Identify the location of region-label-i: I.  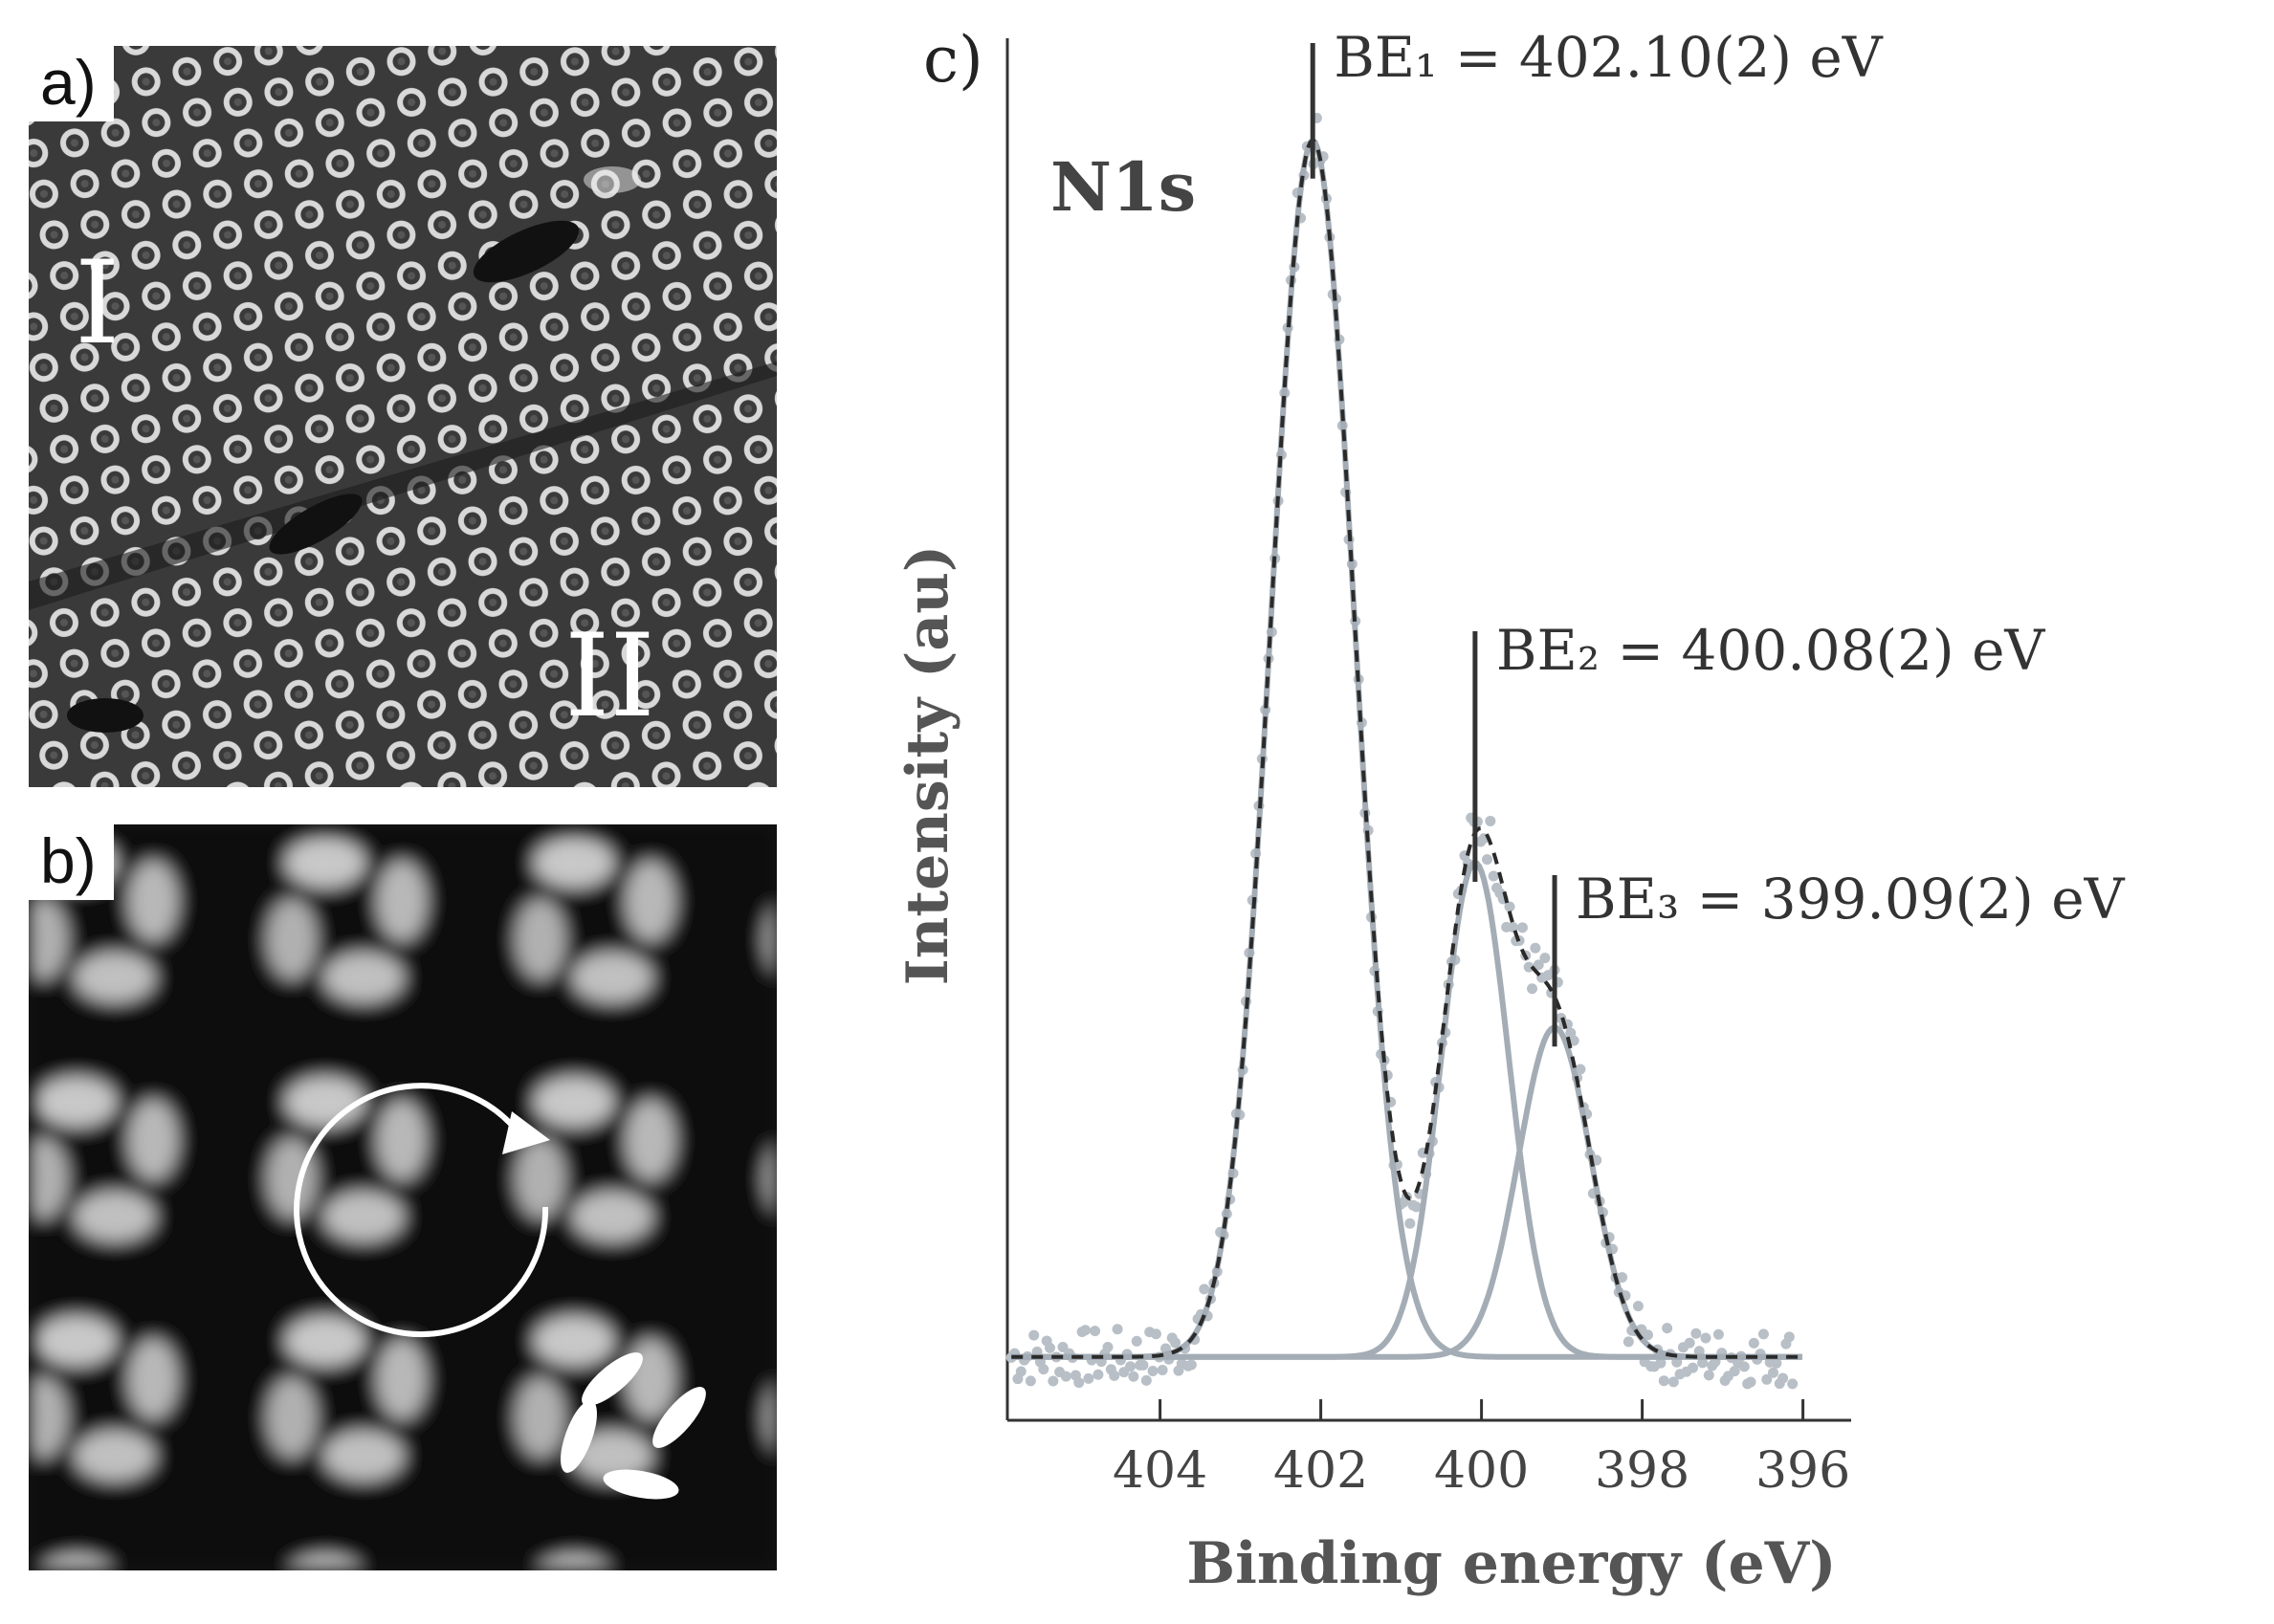
(98, 304).